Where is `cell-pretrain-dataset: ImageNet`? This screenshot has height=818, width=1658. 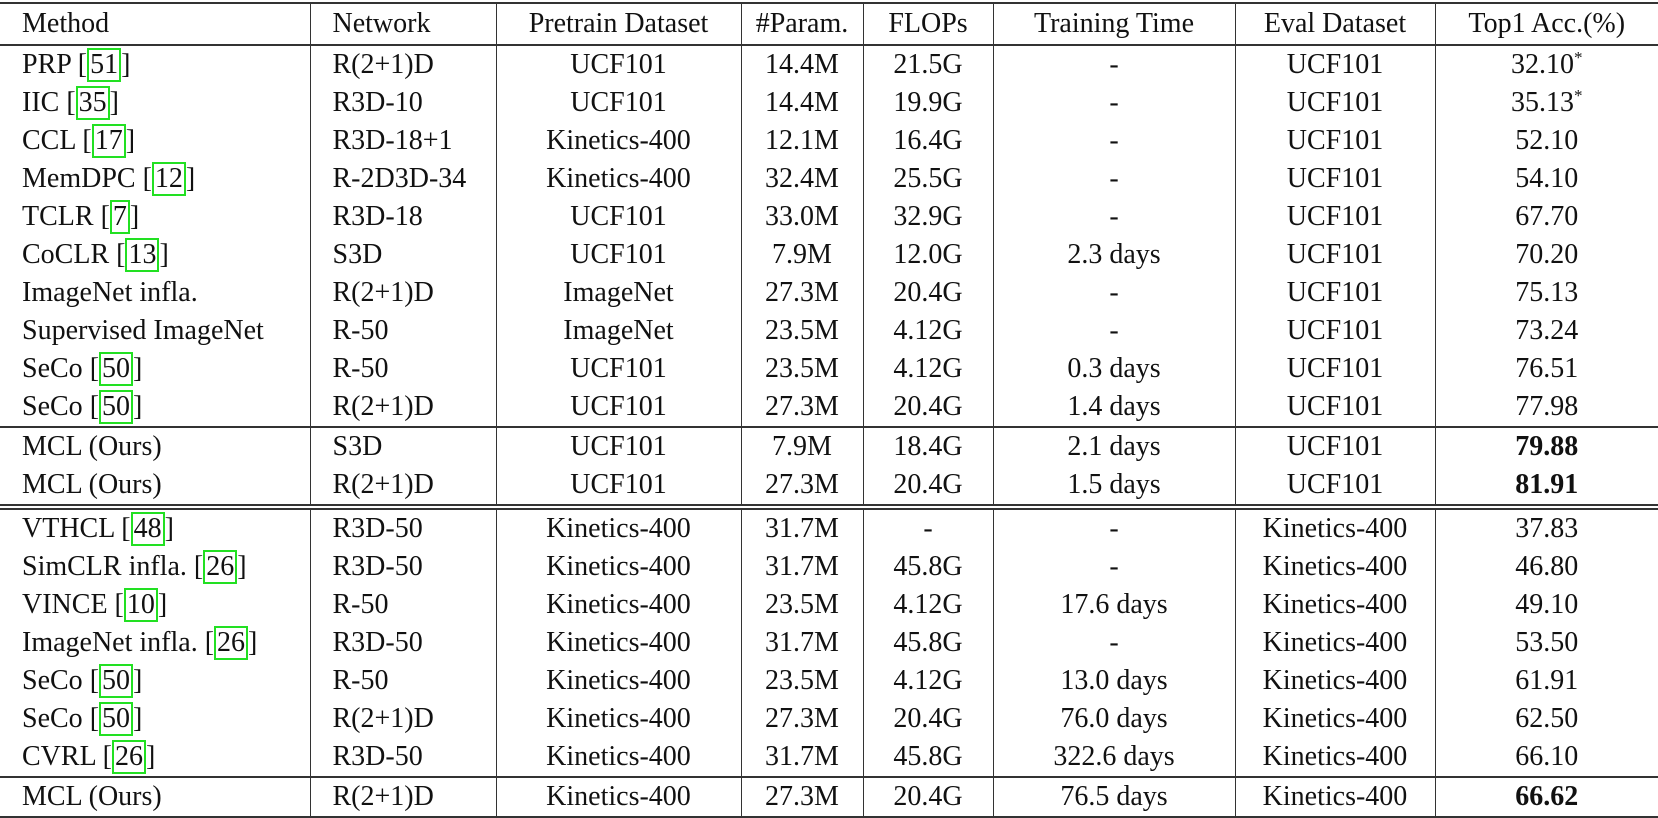 cell-pretrain-dataset: ImageNet is located at coordinates (618, 331).